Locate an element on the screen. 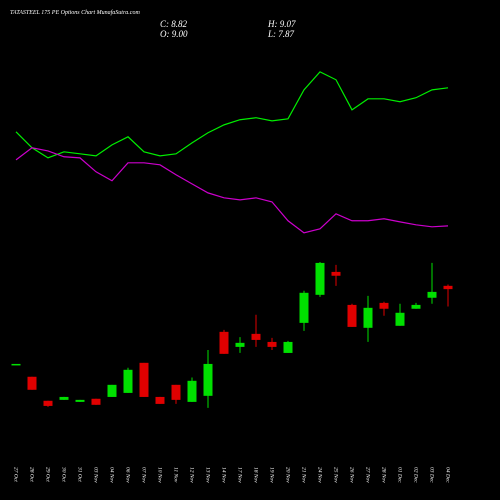  x-tick-label: 21 Nov is located at coordinates (304, 475).